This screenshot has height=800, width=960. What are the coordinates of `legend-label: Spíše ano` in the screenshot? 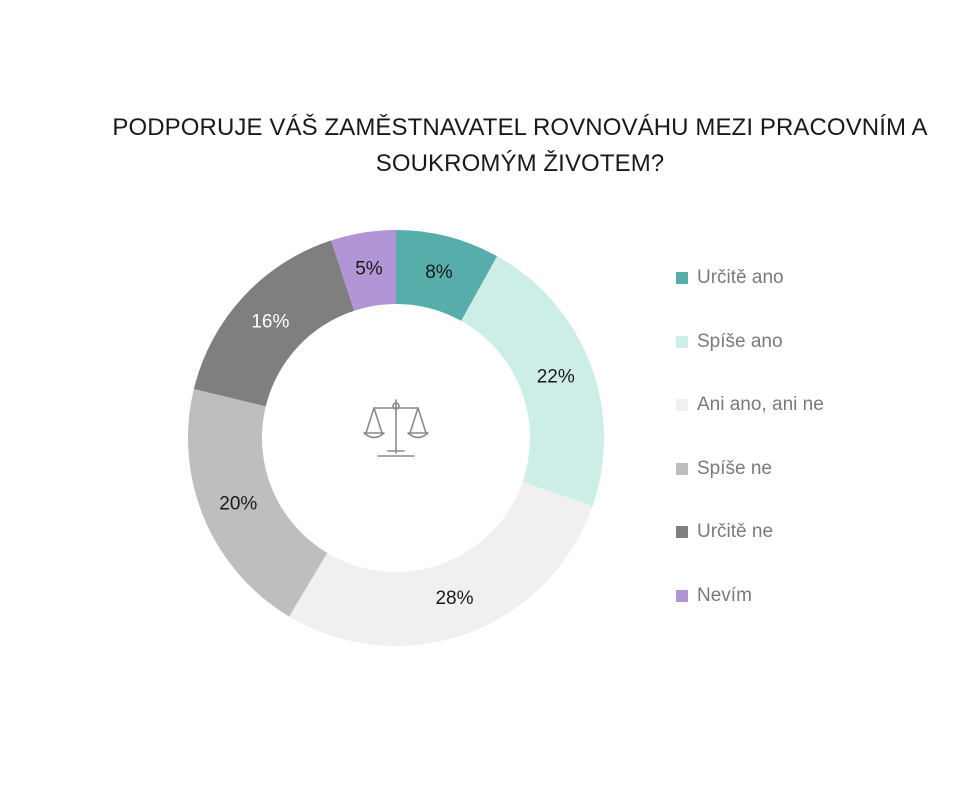 It's located at (740, 341).